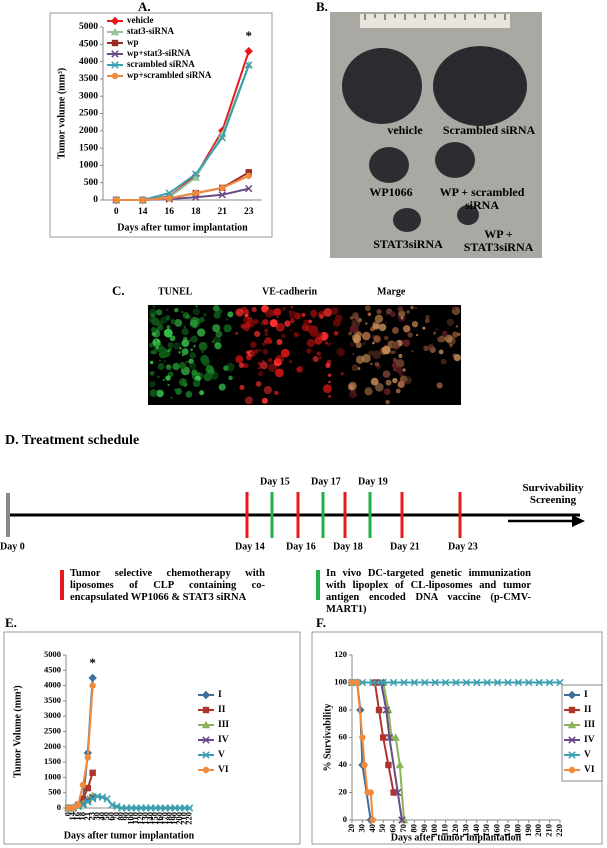 The image size is (607, 848). I want to click on legend-swatch, so click(318, 585).